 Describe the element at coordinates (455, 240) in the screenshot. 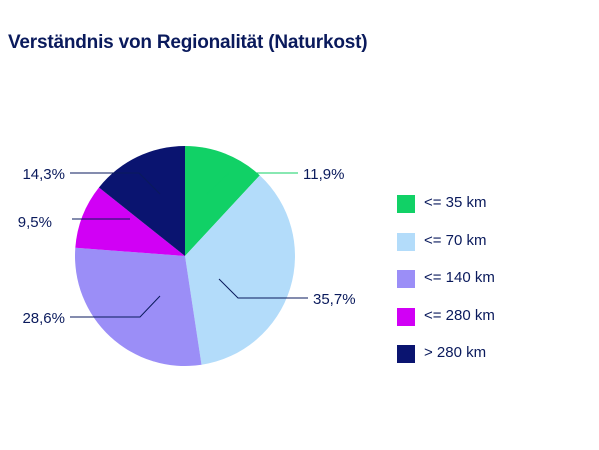

I see `legend-label: <= 70 km` at that location.